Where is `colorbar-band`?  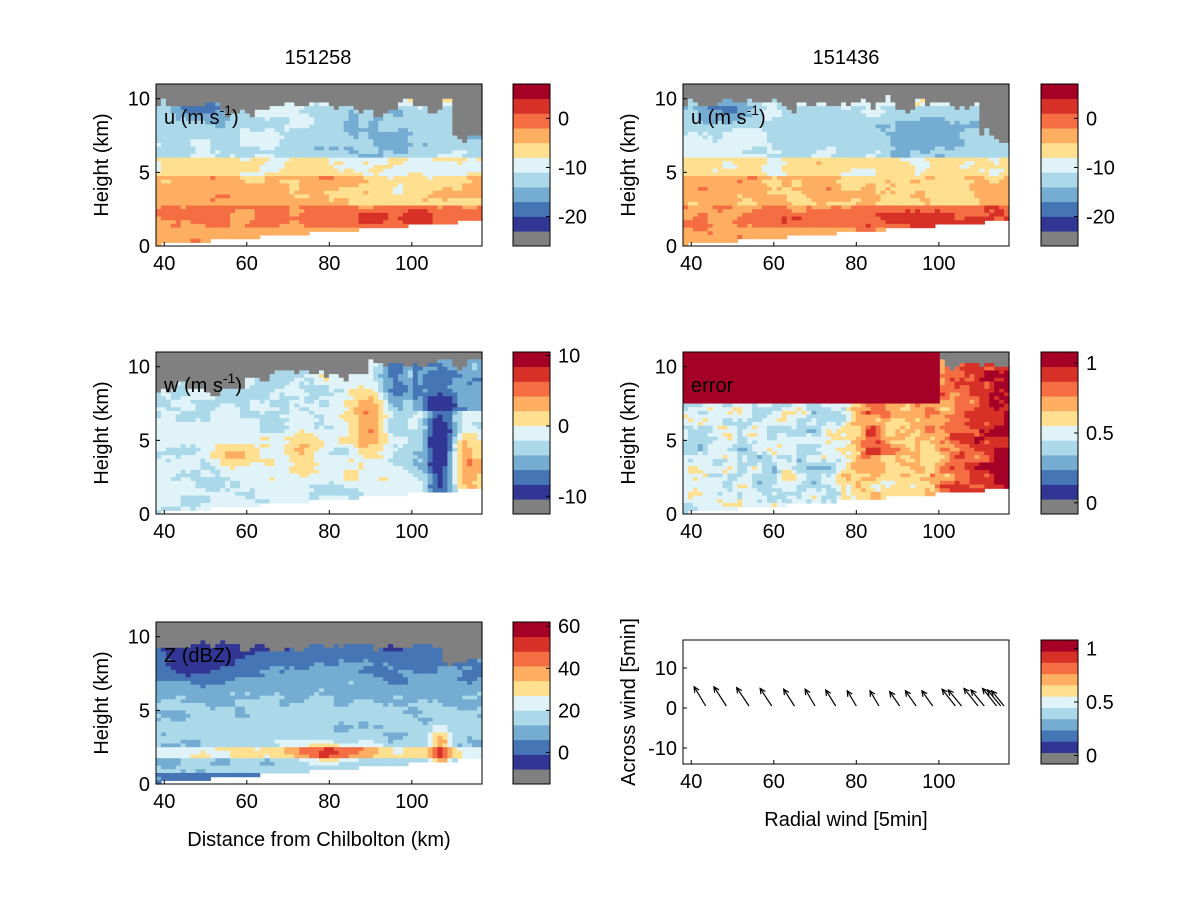 colorbar-band is located at coordinates (531, 195).